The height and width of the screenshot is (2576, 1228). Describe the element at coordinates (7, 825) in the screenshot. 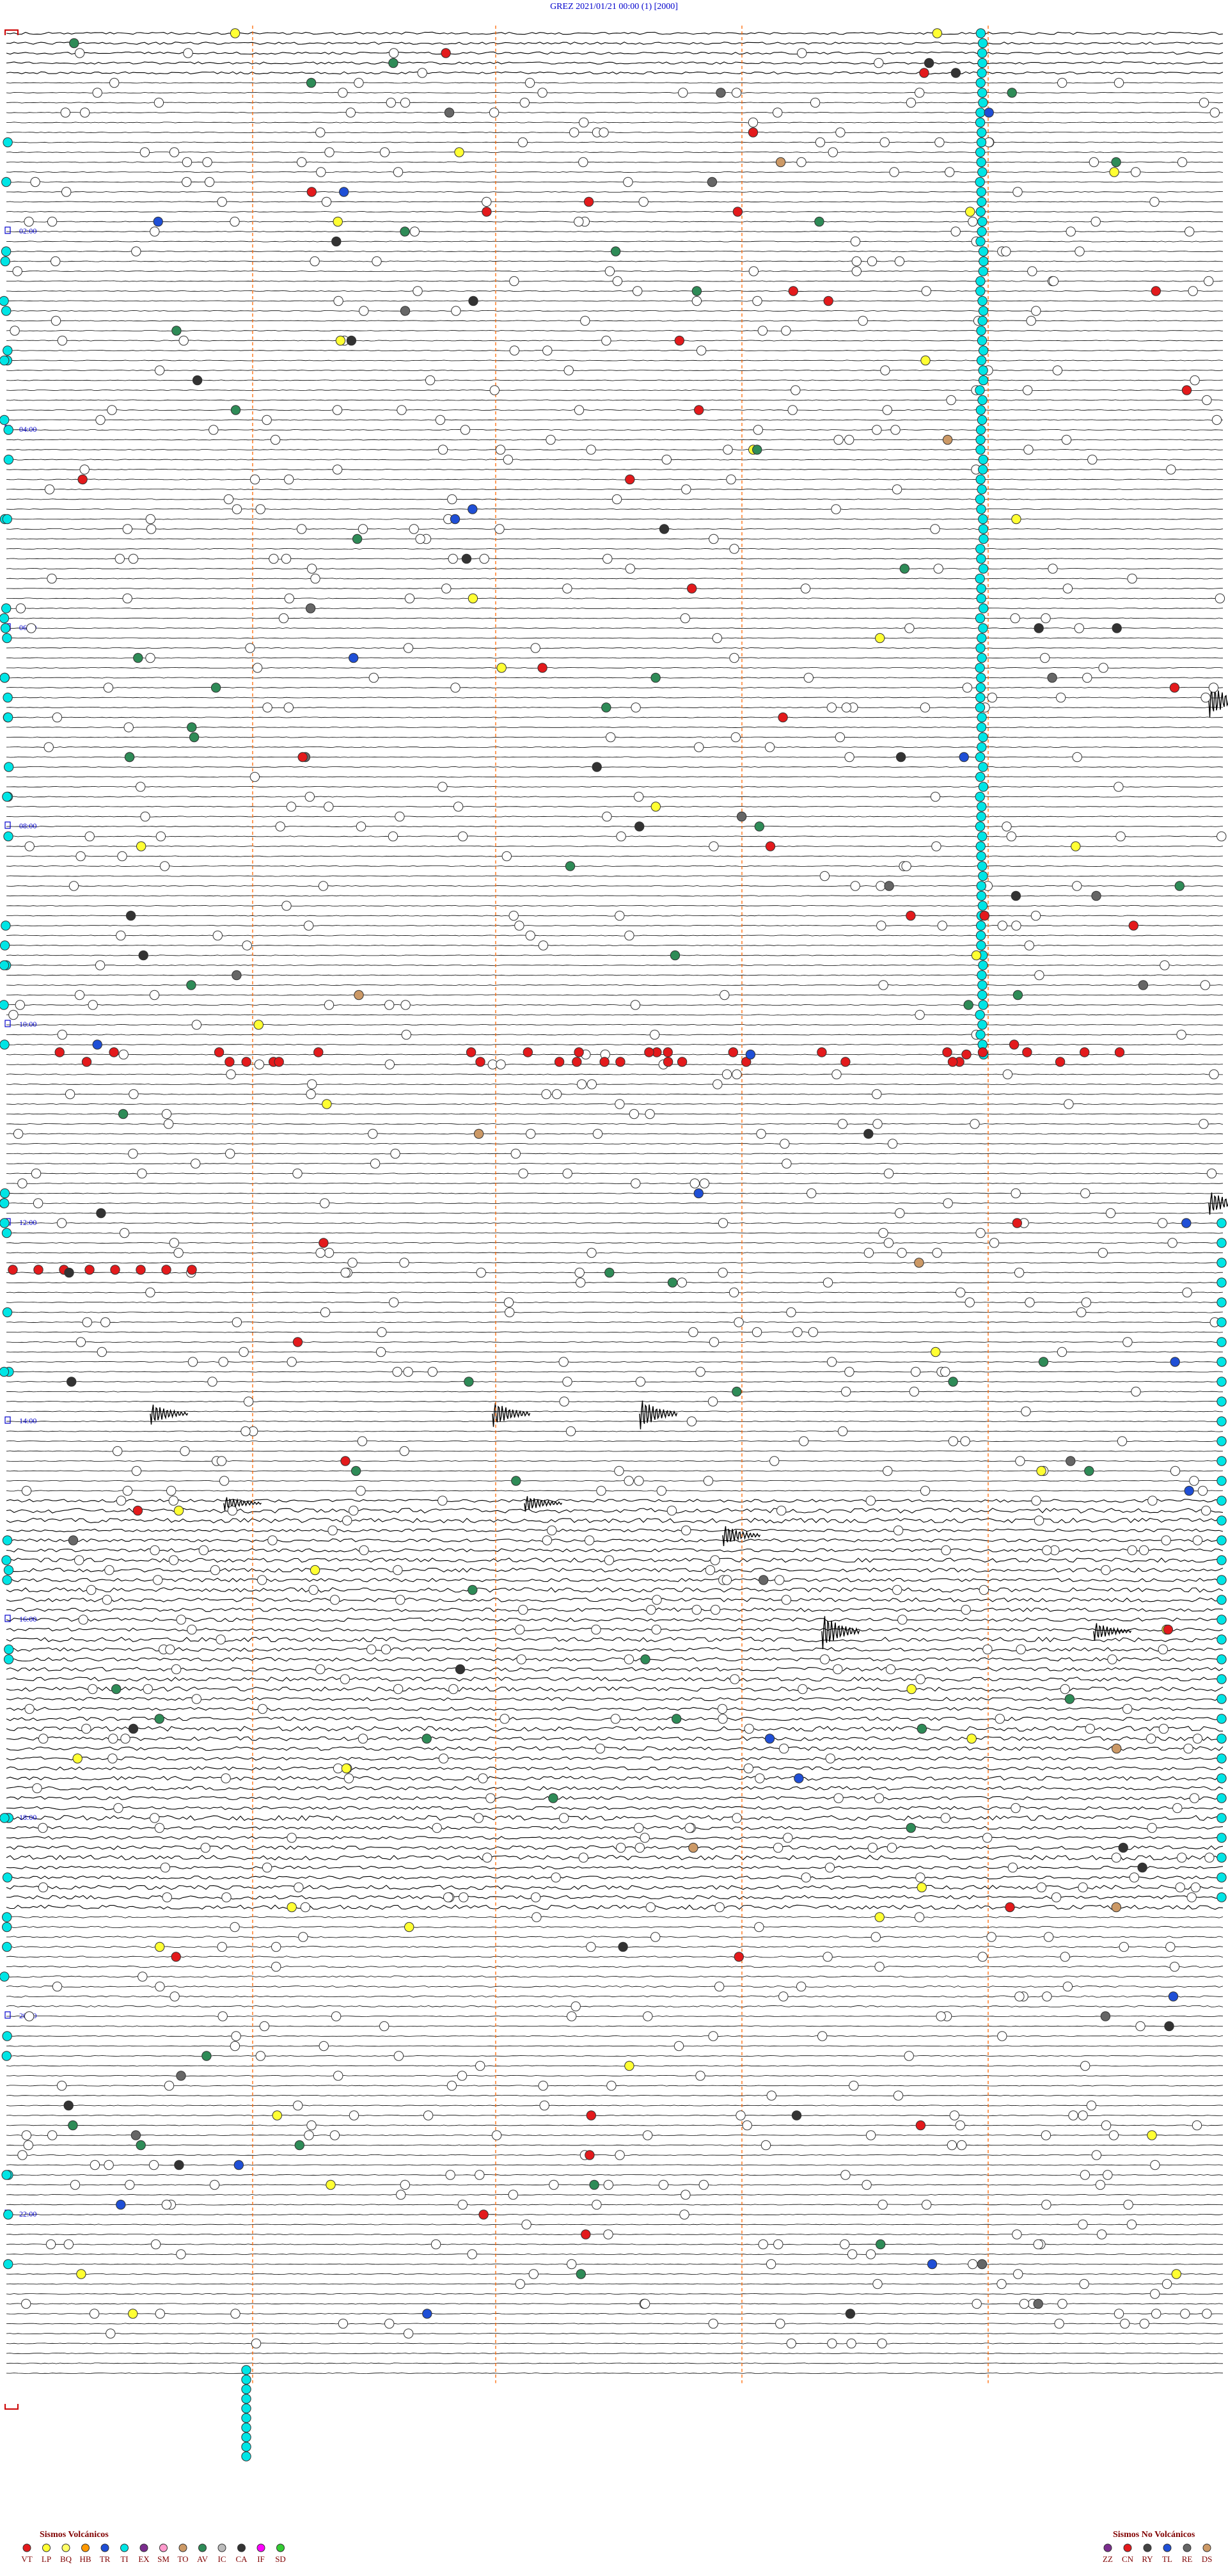

I see `time-marker` at that location.